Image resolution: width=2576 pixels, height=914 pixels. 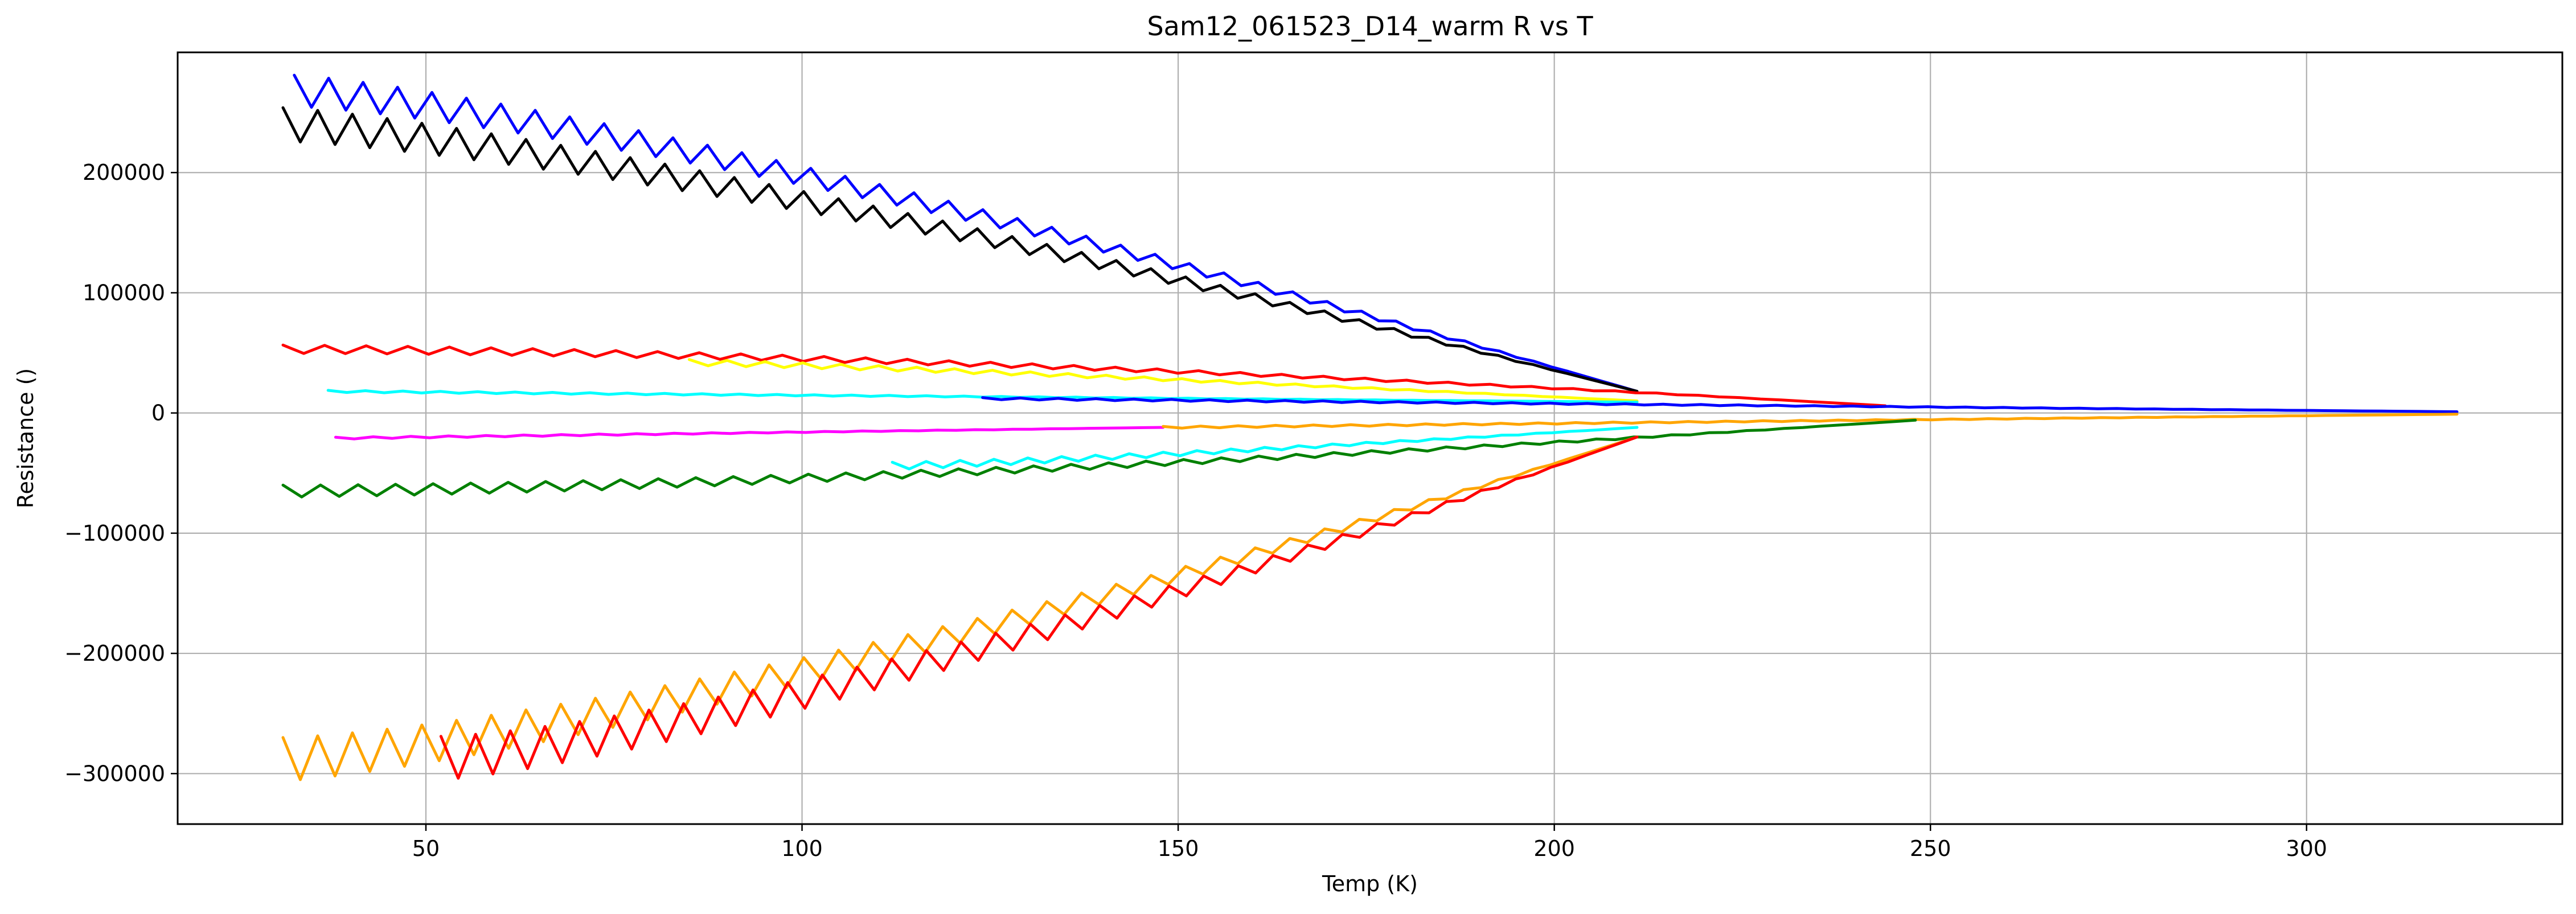 What do you see at coordinates (1554, 848) in the screenshot?
I see `x-tick-label: 200` at bounding box center [1554, 848].